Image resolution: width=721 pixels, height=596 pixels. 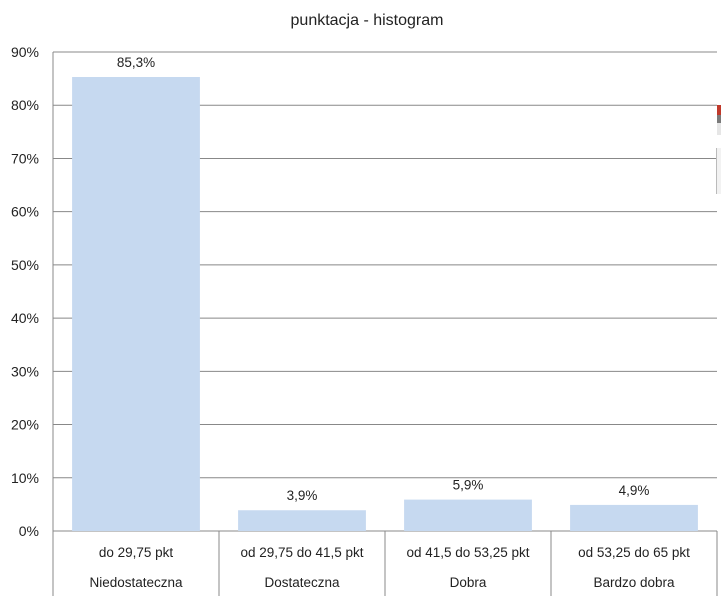 I want to click on x-tick-label-range: od 41,5 do 53,25 pkt, so click(x=467, y=552).